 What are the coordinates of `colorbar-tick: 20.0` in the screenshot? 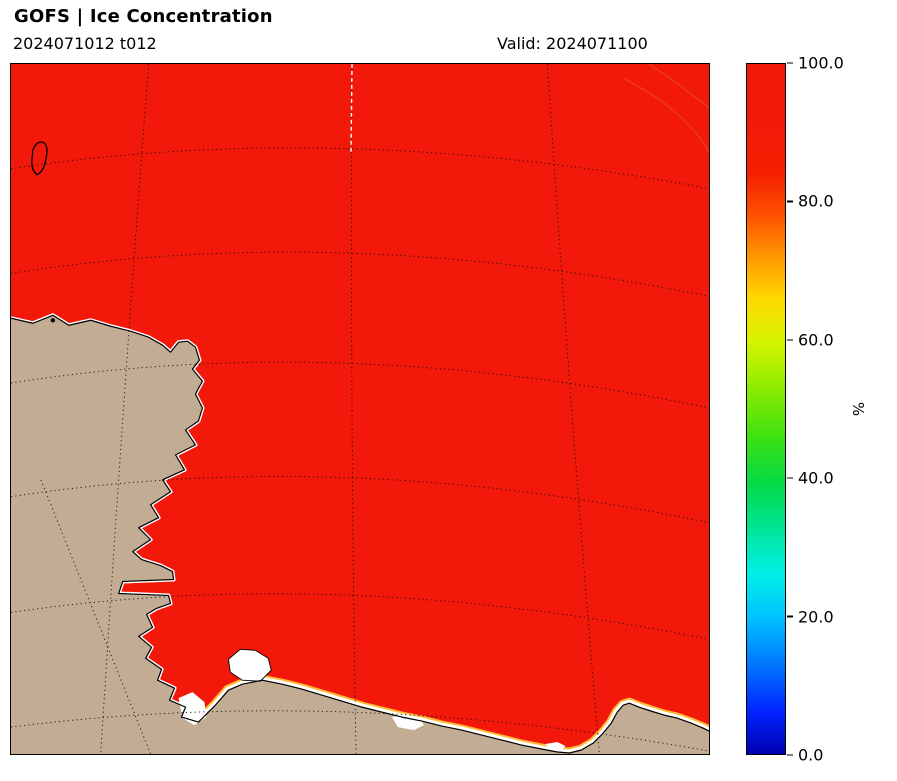 It's located at (810, 616).